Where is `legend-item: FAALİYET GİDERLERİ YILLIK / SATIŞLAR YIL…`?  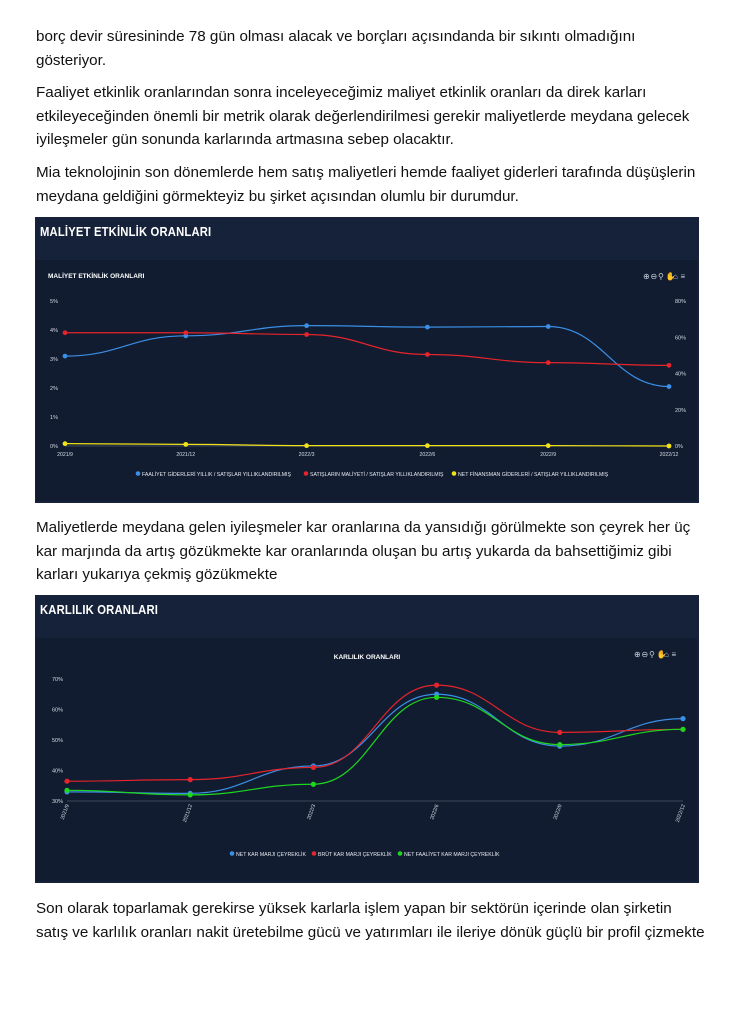 legend-item: FAALİYET GİDERLERİ YILLIK / SATIŞLAR YIL… is located at coordinates (216, 474).